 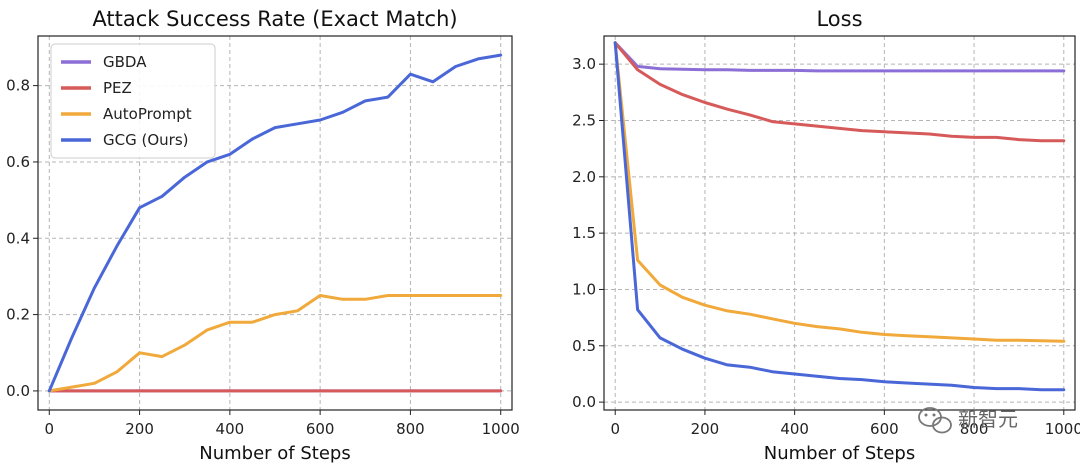 What do you see at coordinates (117, 88) in the screenshot?
I see `legend-label: PEZ` at bounding box center [117, 88].